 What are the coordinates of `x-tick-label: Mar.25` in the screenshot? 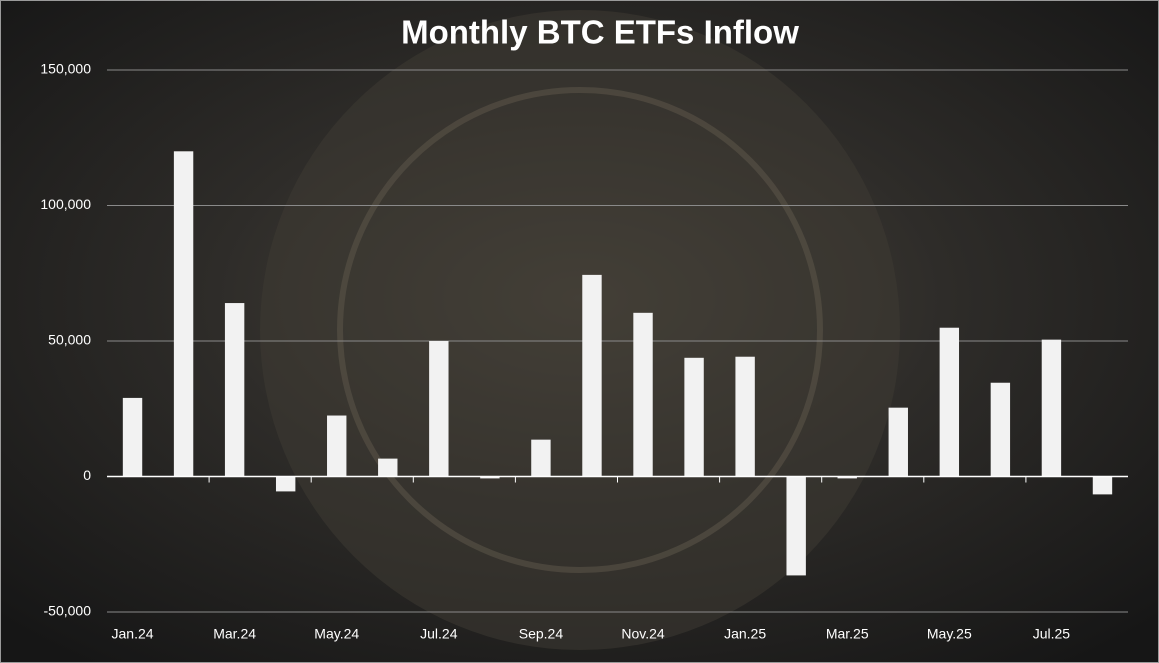 It's located at (847, 634).